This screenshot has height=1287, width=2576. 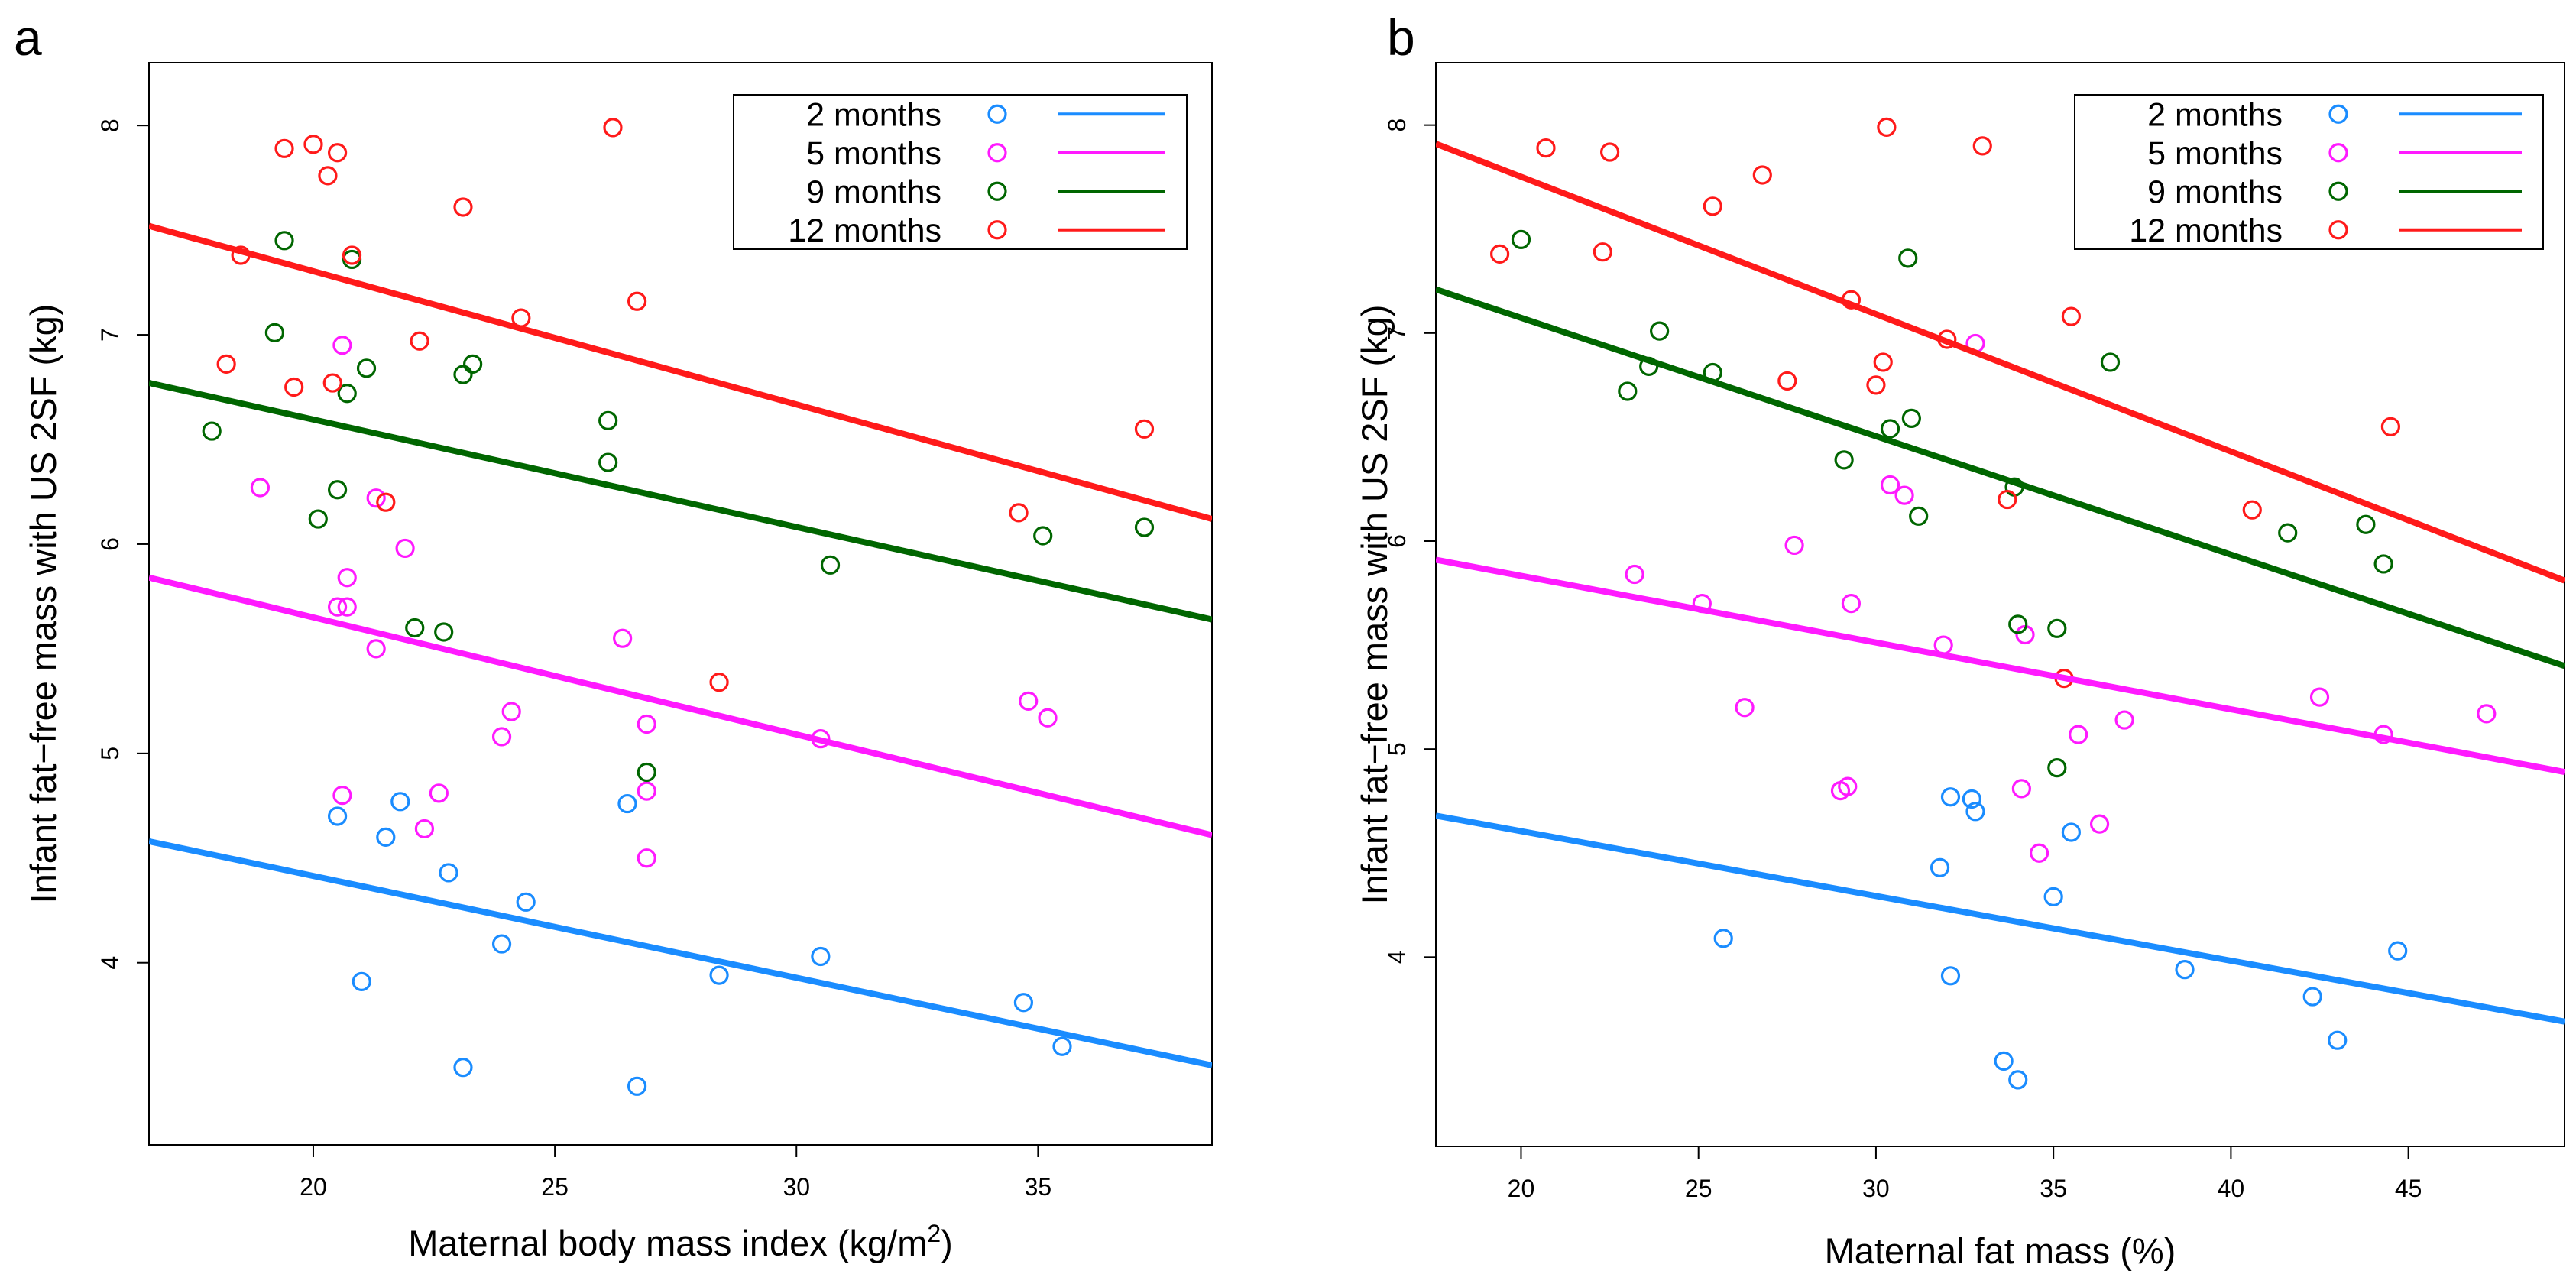 I want to click on panel-b-x-tick-label: 40, so click(x=2232, y=1188).